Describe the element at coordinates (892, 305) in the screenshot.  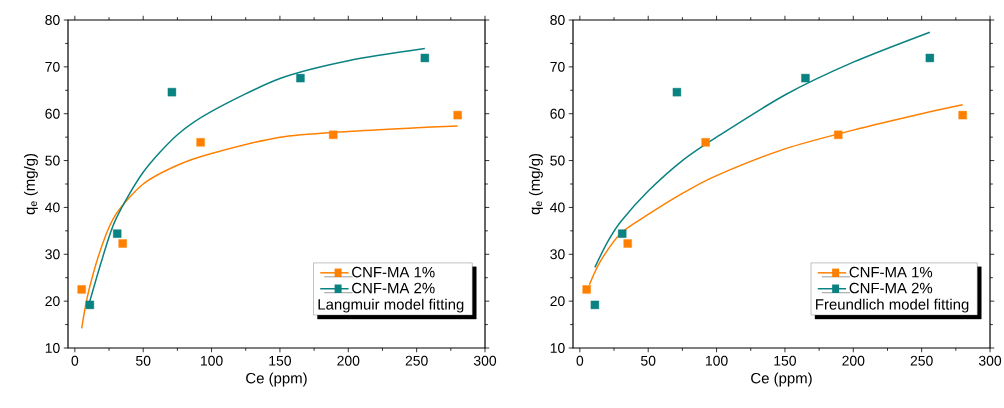
I see `legend-title: Freundlich model fitting` at that location.